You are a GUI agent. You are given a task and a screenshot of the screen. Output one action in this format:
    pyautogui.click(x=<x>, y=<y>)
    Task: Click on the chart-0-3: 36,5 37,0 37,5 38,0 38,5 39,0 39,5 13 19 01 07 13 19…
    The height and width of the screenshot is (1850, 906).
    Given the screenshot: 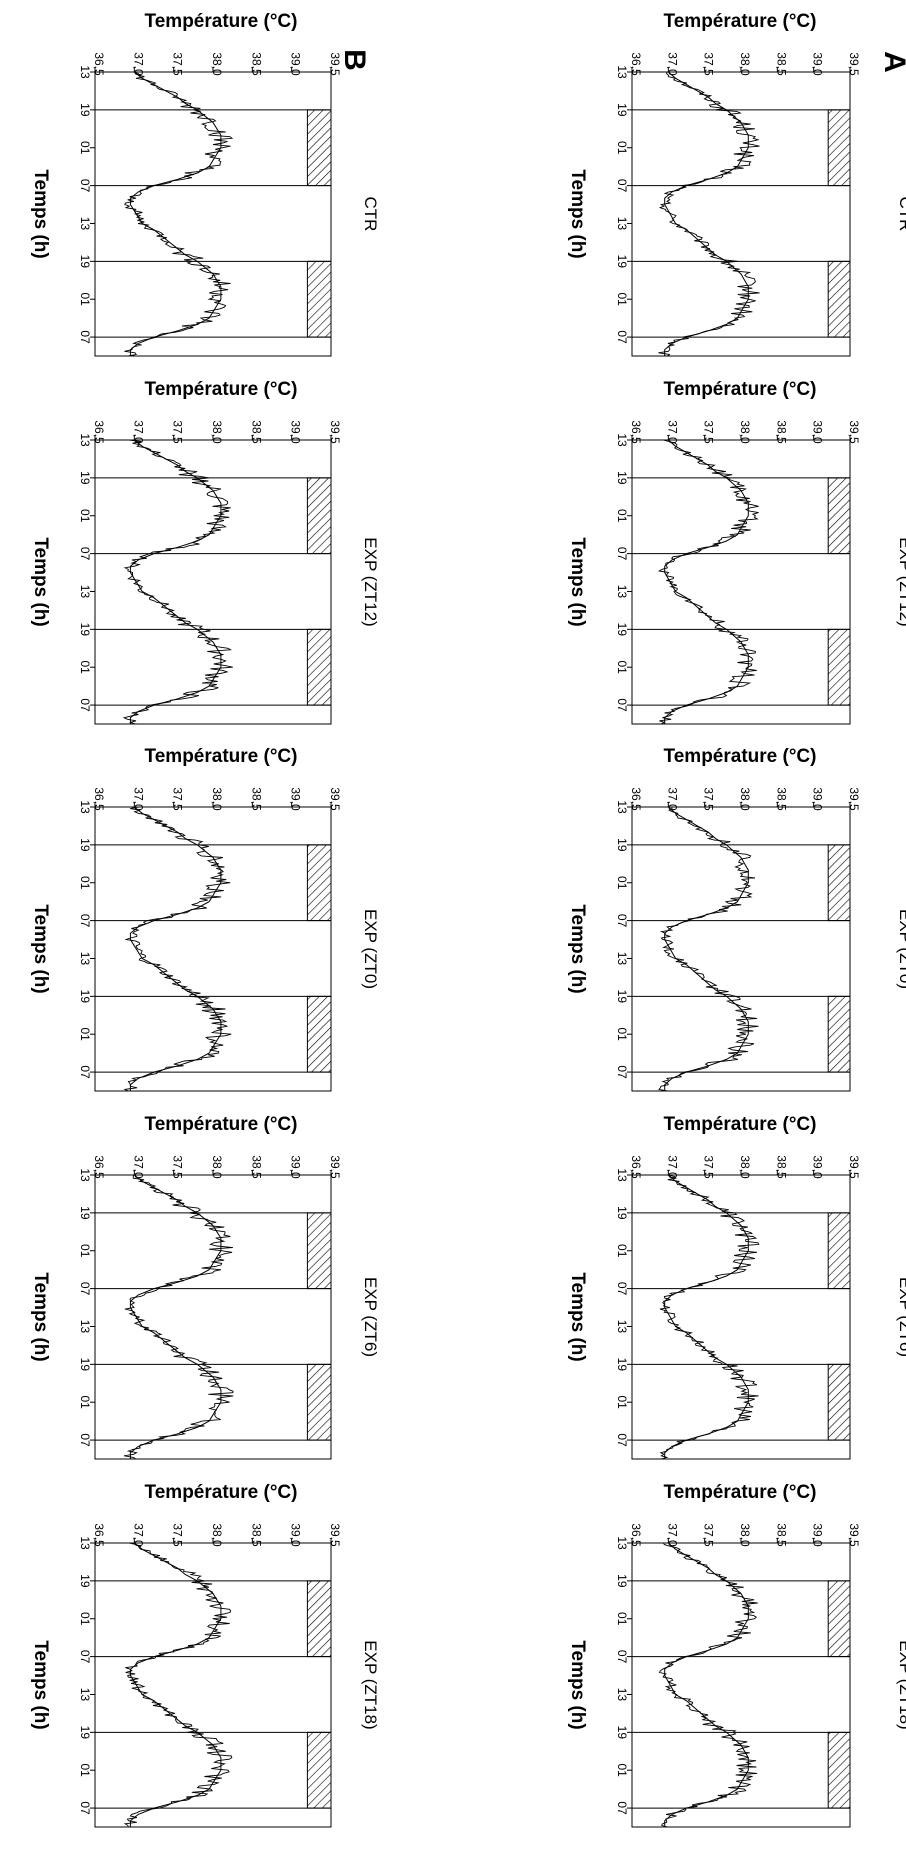 What is the action you would take?
    pyautogui.click(x=736, y=1287)
    